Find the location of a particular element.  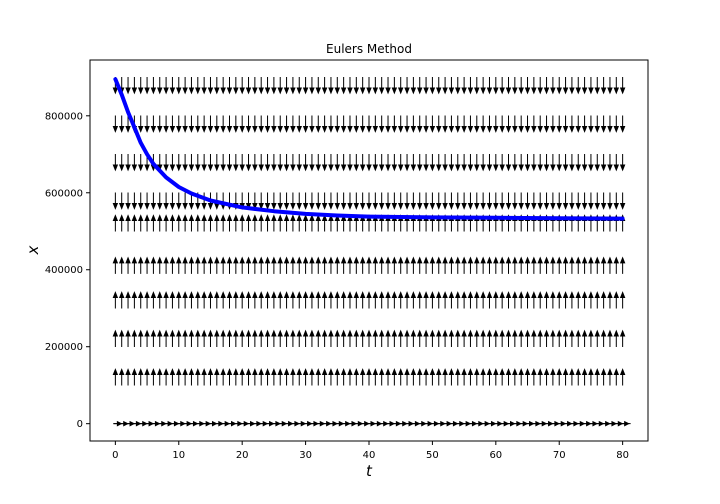

x-axis-label: t is located at coordinates (369, 471).